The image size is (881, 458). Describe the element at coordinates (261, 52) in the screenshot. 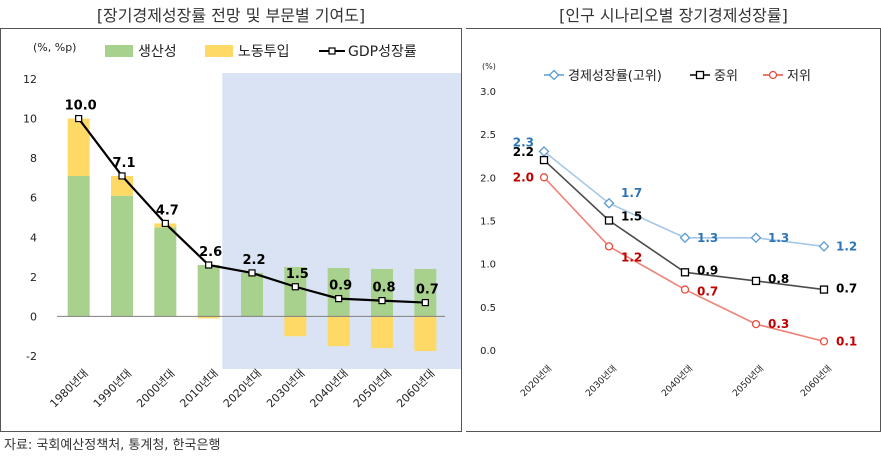

I see `legend: 생산성 노동투입 GDP성장률` at that location.